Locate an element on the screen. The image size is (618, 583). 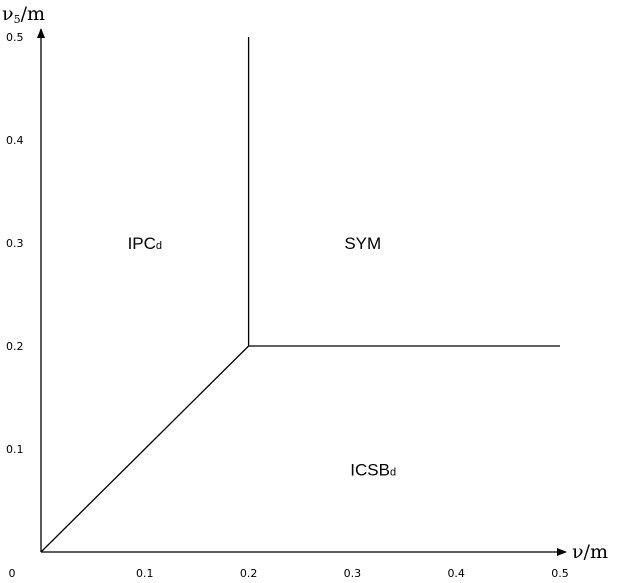
y-tick-label: 0.5 is located at coordinates (15, 37).